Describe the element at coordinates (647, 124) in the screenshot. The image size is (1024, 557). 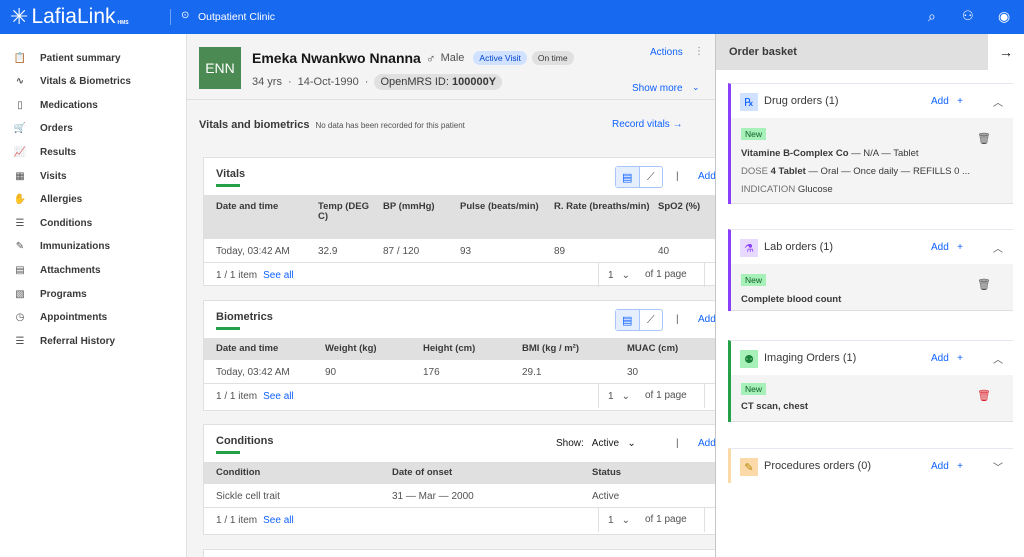
I see `record-vitals-link: Record vitals →` at that location.